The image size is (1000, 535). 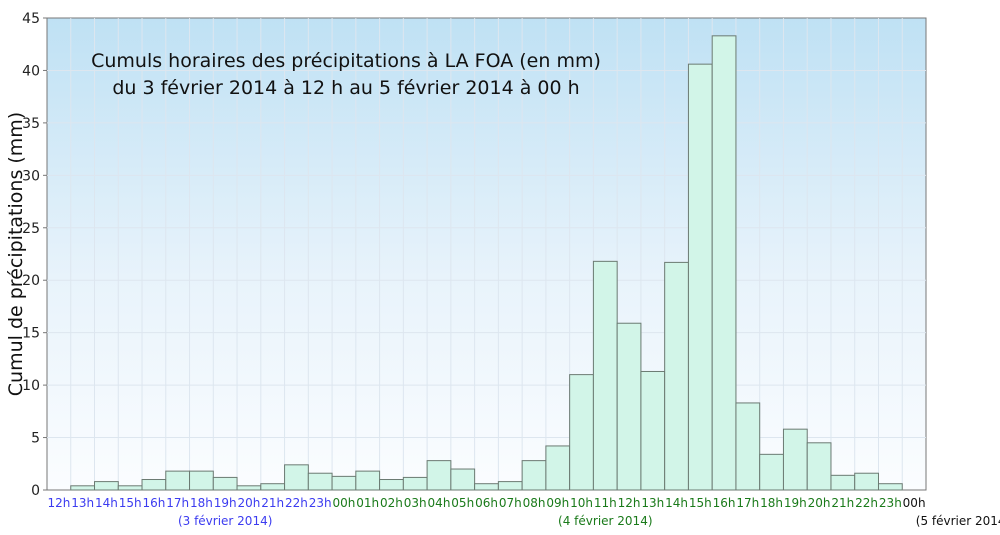 I want to click on y-tick-label: 40, so click(x=31, y=71).